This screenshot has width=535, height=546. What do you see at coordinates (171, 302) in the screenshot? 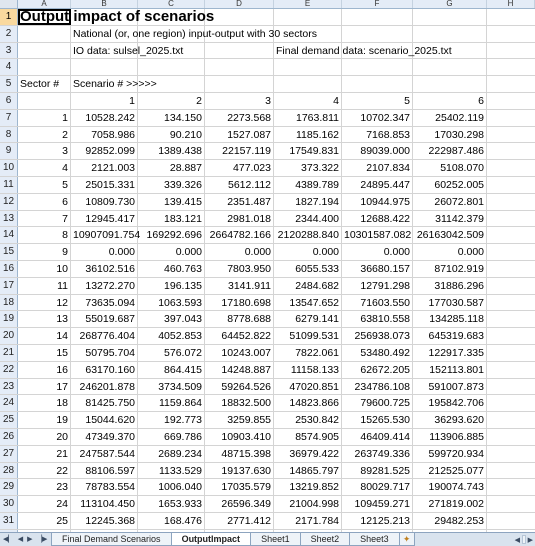
I see `output-cell: 1063.593` at bounding box center [171, 302].